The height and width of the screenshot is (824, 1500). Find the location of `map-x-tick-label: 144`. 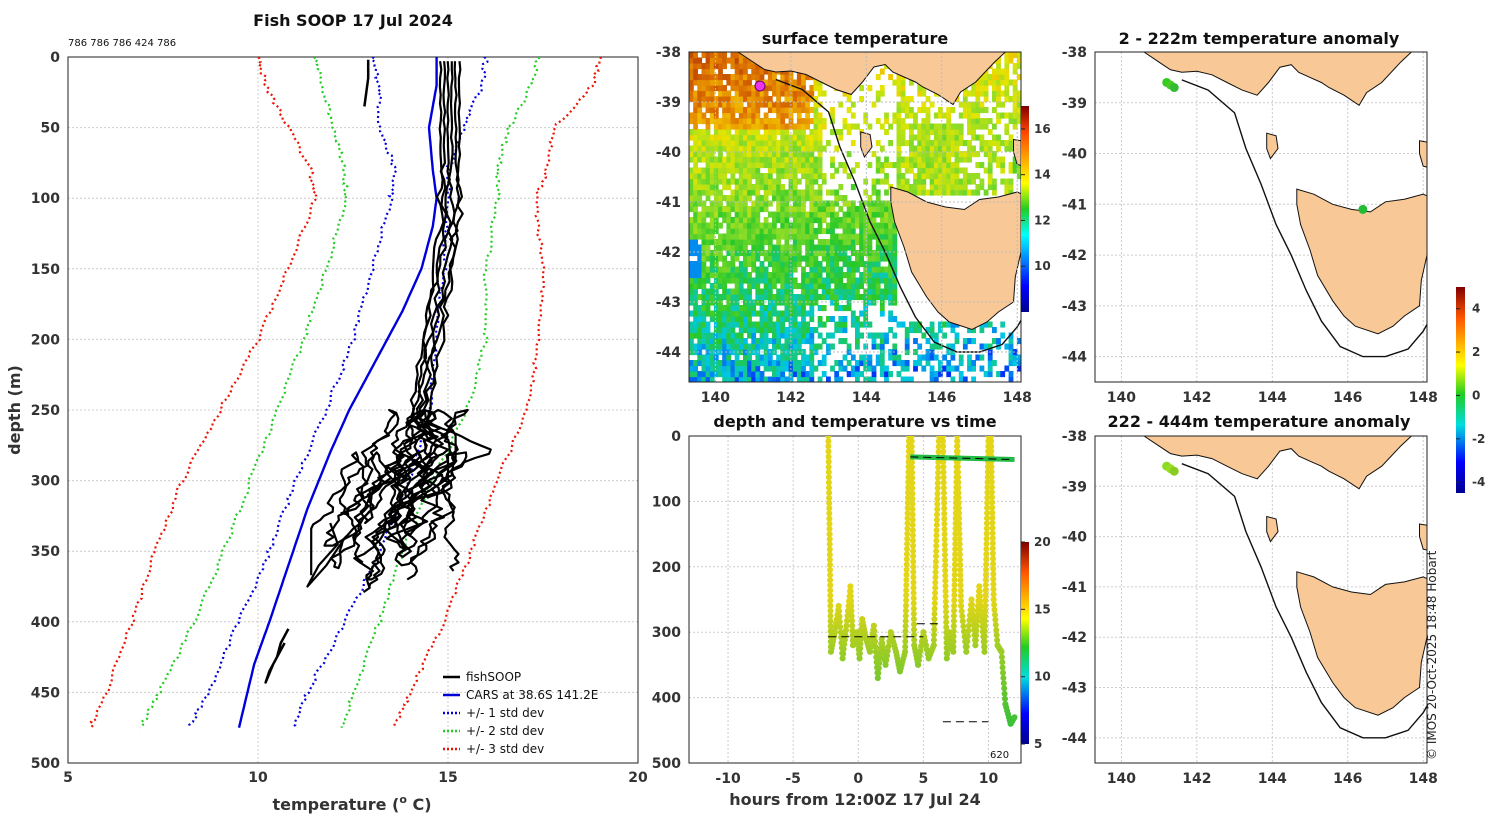

map-x-tick-label: 144 is located at coordinates (1272, 779).